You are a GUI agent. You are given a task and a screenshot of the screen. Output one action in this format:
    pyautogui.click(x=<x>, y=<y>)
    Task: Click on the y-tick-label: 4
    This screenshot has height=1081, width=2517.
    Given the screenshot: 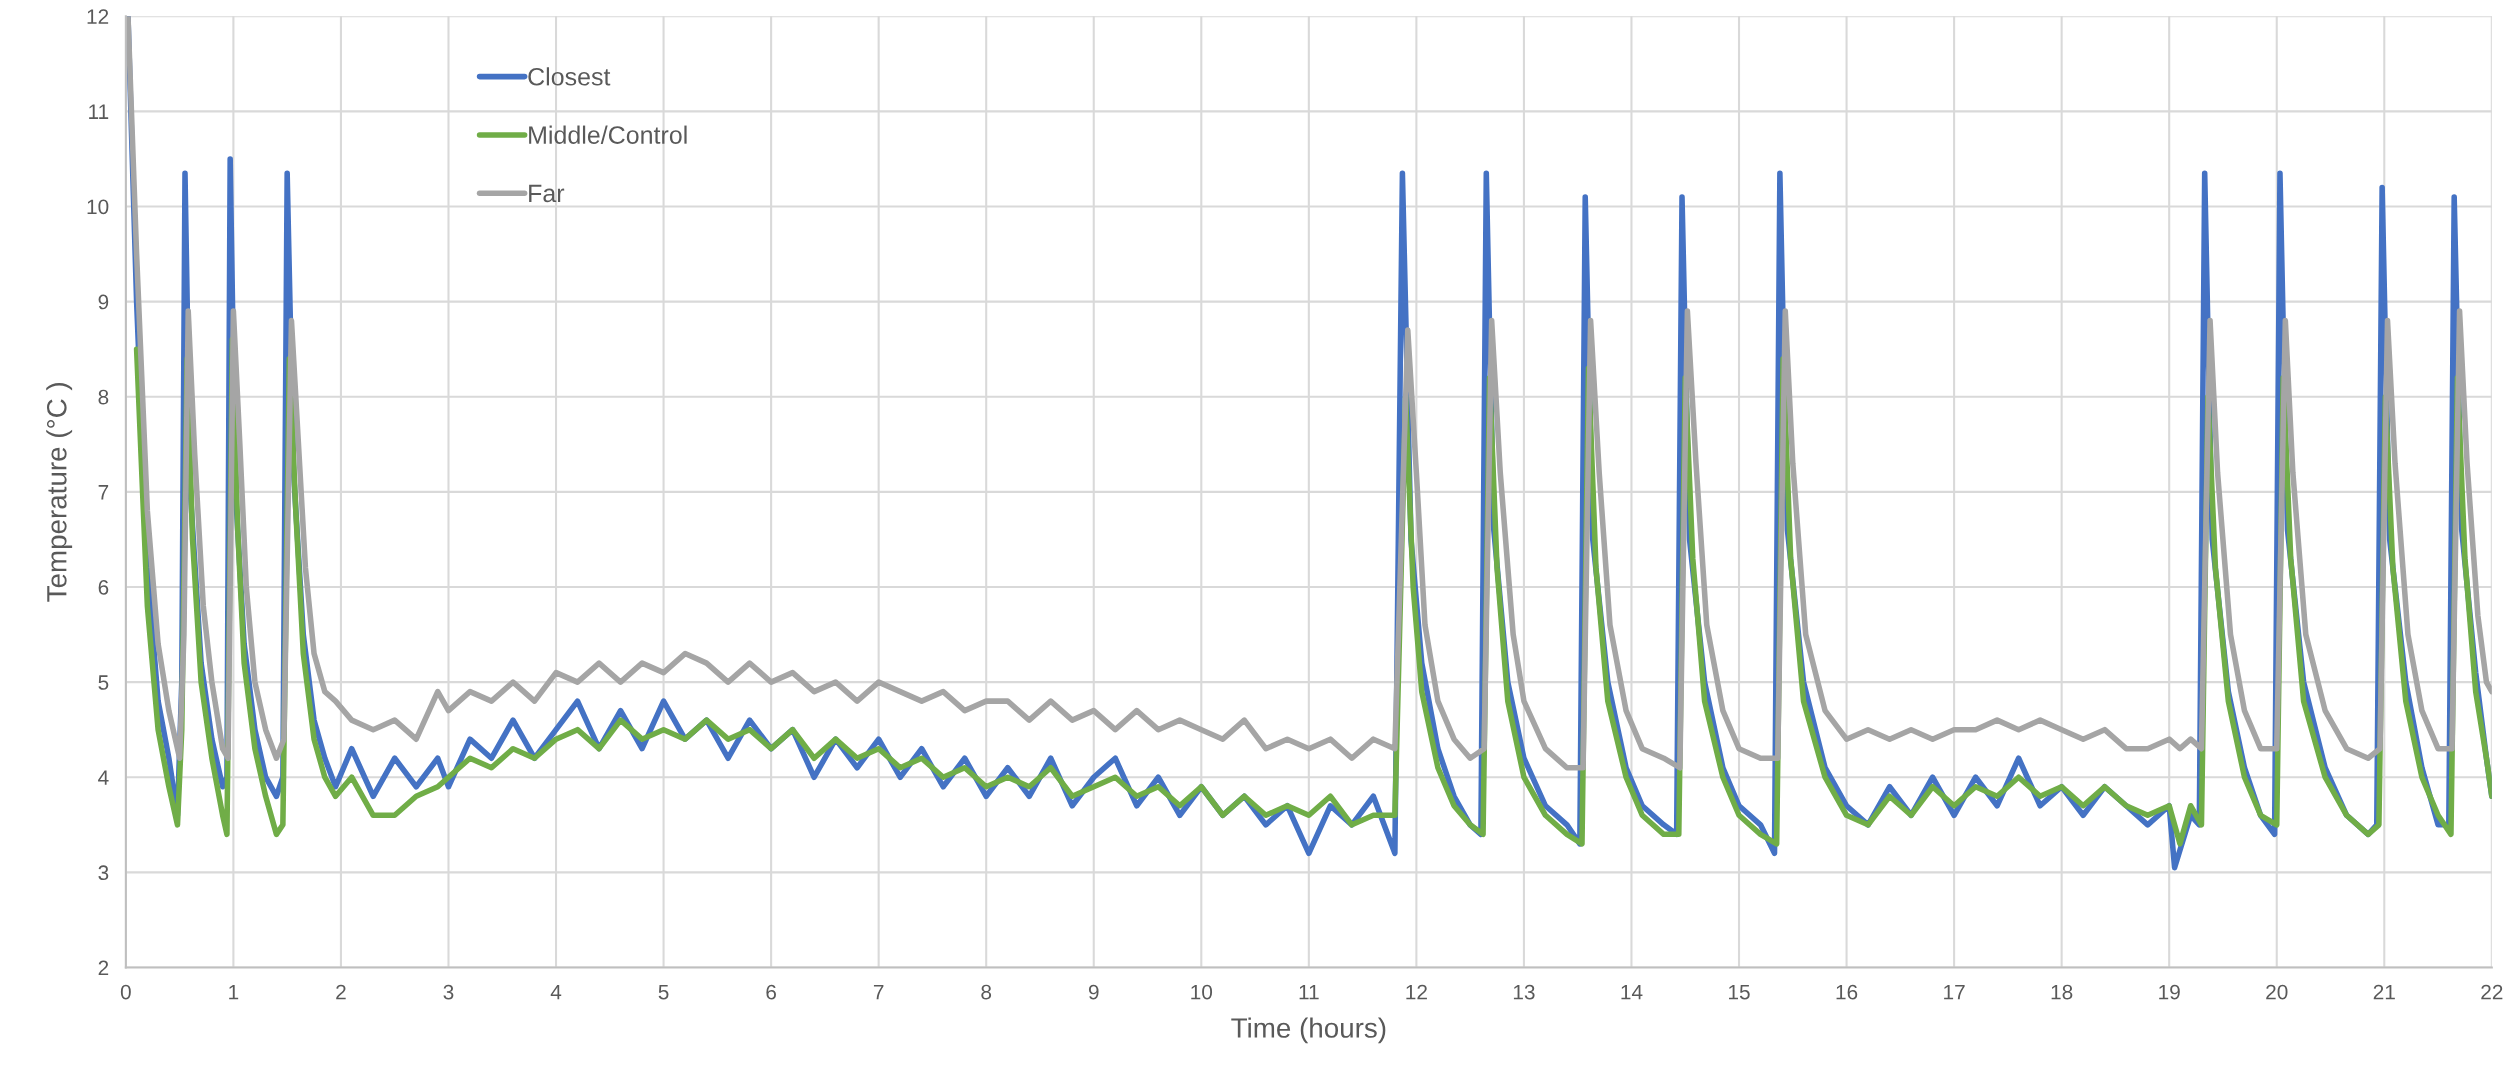 What is the action you would take?
    pyautogui.click(x=103, y=777)
    